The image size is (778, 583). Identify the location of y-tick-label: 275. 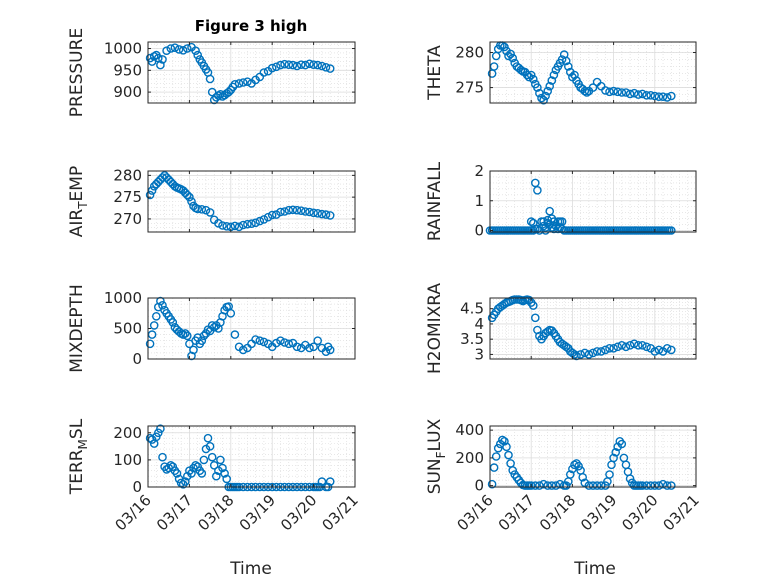
(469, 88).